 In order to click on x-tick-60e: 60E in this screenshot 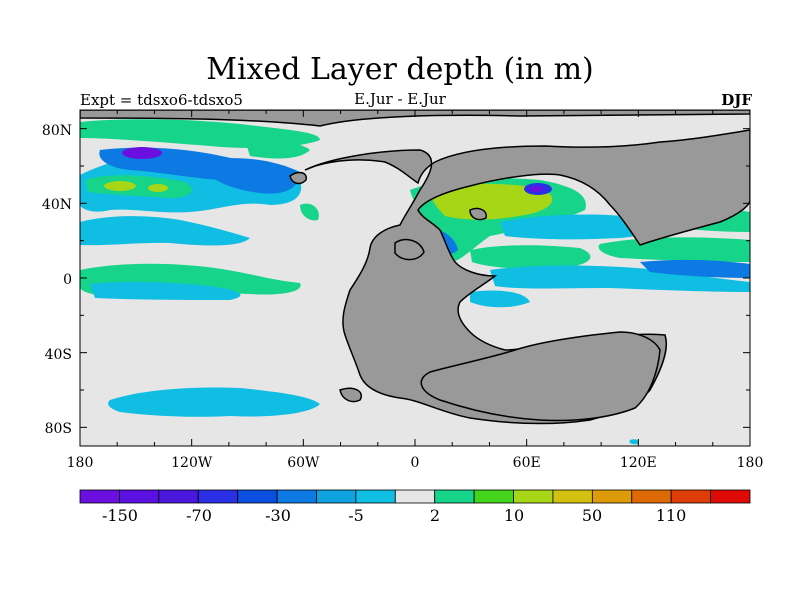, I will do `click(527, 463)`.